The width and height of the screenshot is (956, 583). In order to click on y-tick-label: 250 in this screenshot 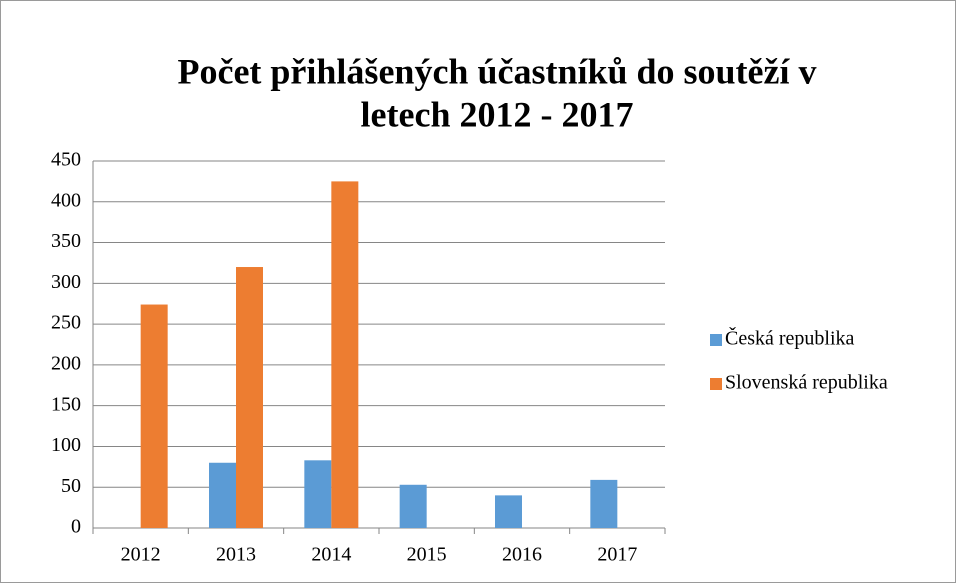, I will do `click(66, 323)`.